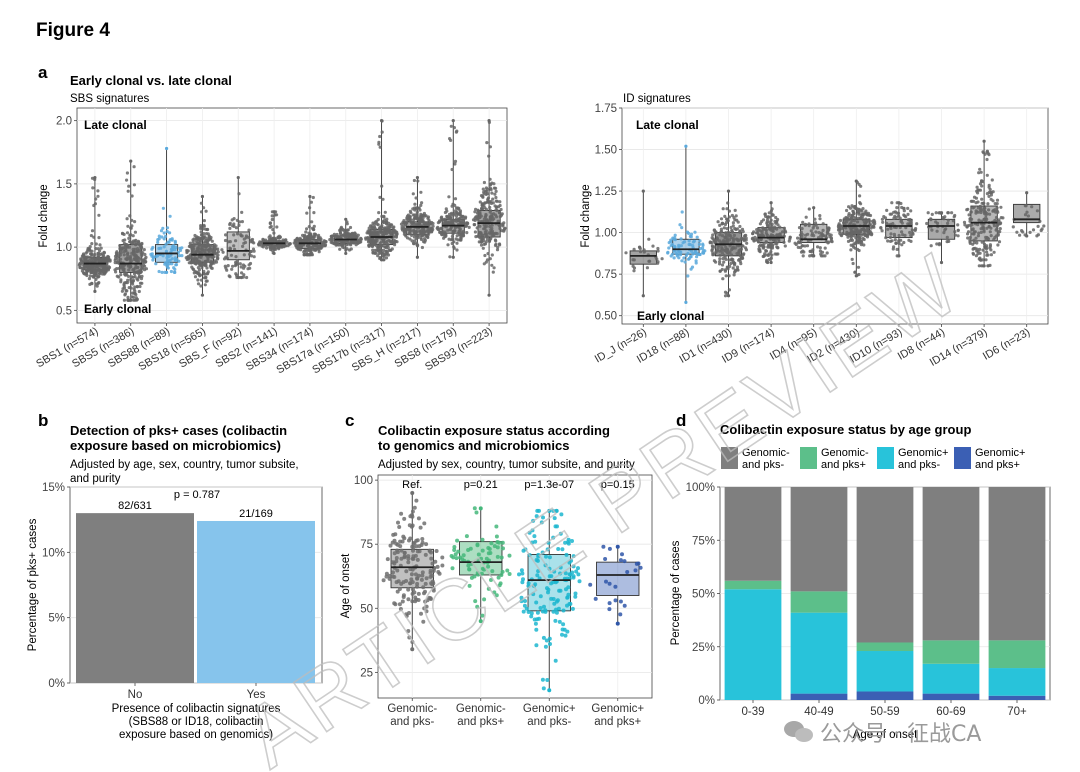  I want to click on y-tick-label: 25, so click(366, 673).